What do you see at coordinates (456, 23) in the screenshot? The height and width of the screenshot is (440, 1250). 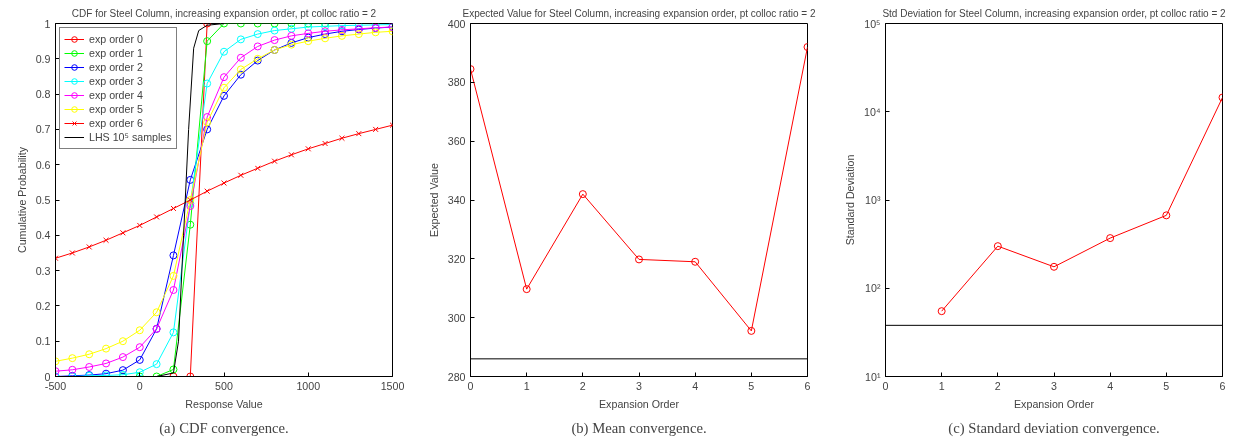 I see `y-tick-label: 400` at bounding box center [456, 23].